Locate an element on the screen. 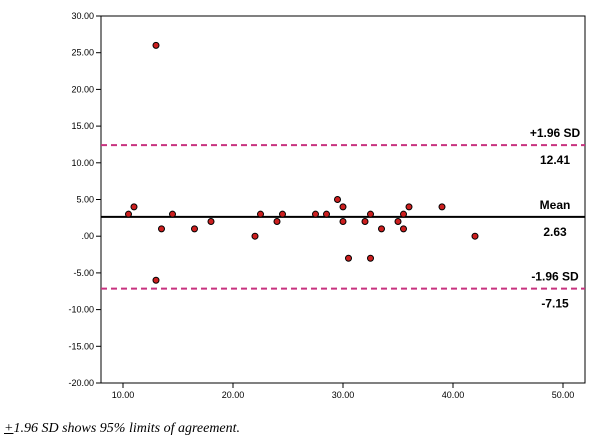  caption-text: 1.96 SD shows 95% limits of agreement. is located at coordinates (127, 428).